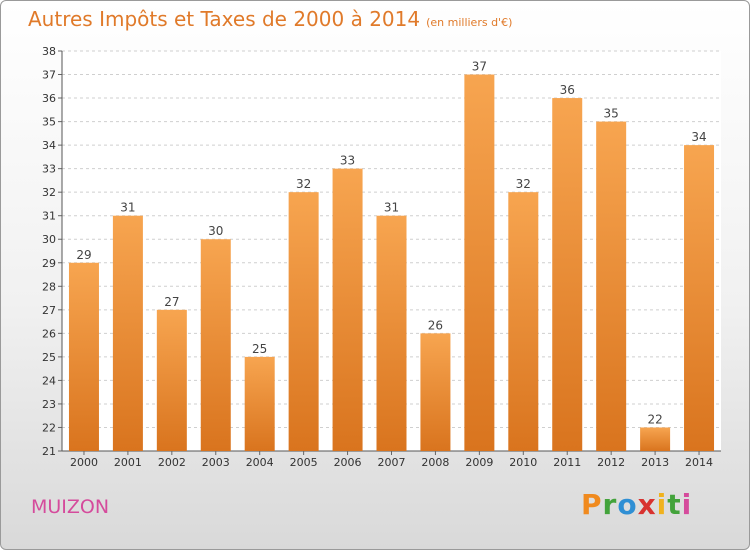 The image size is (750, 550). I want to click on bar-value-label: 37, so click(479, 67).